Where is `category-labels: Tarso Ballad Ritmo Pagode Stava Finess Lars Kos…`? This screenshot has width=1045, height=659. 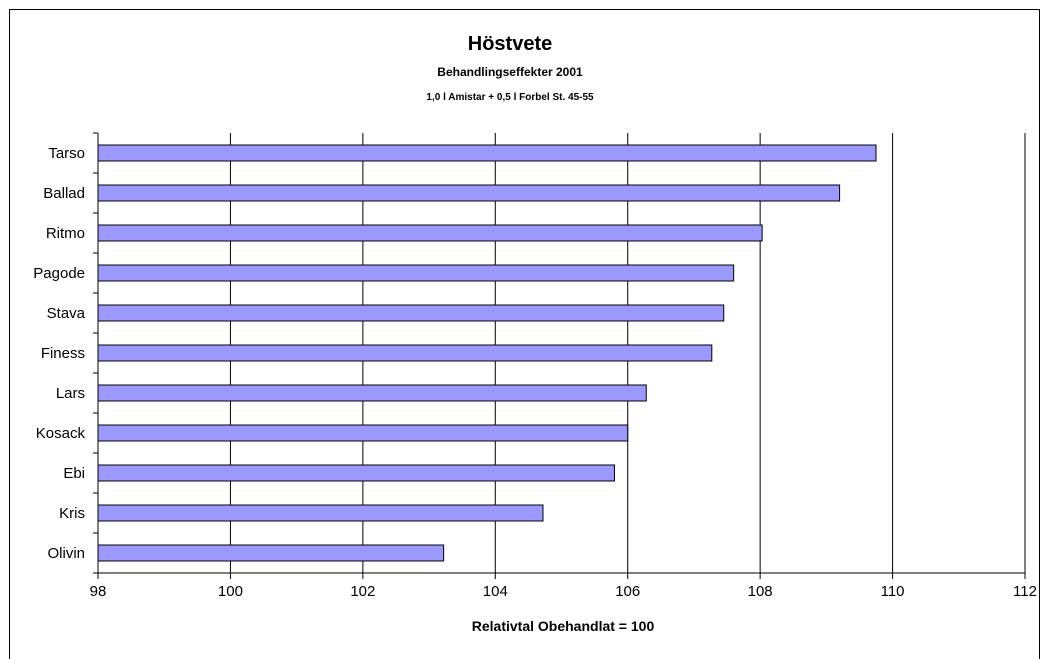 category-labels: Tarso Ballad Ritmo Pagode Stava Finess Lars Kos… is located at coordinates (59, 353).